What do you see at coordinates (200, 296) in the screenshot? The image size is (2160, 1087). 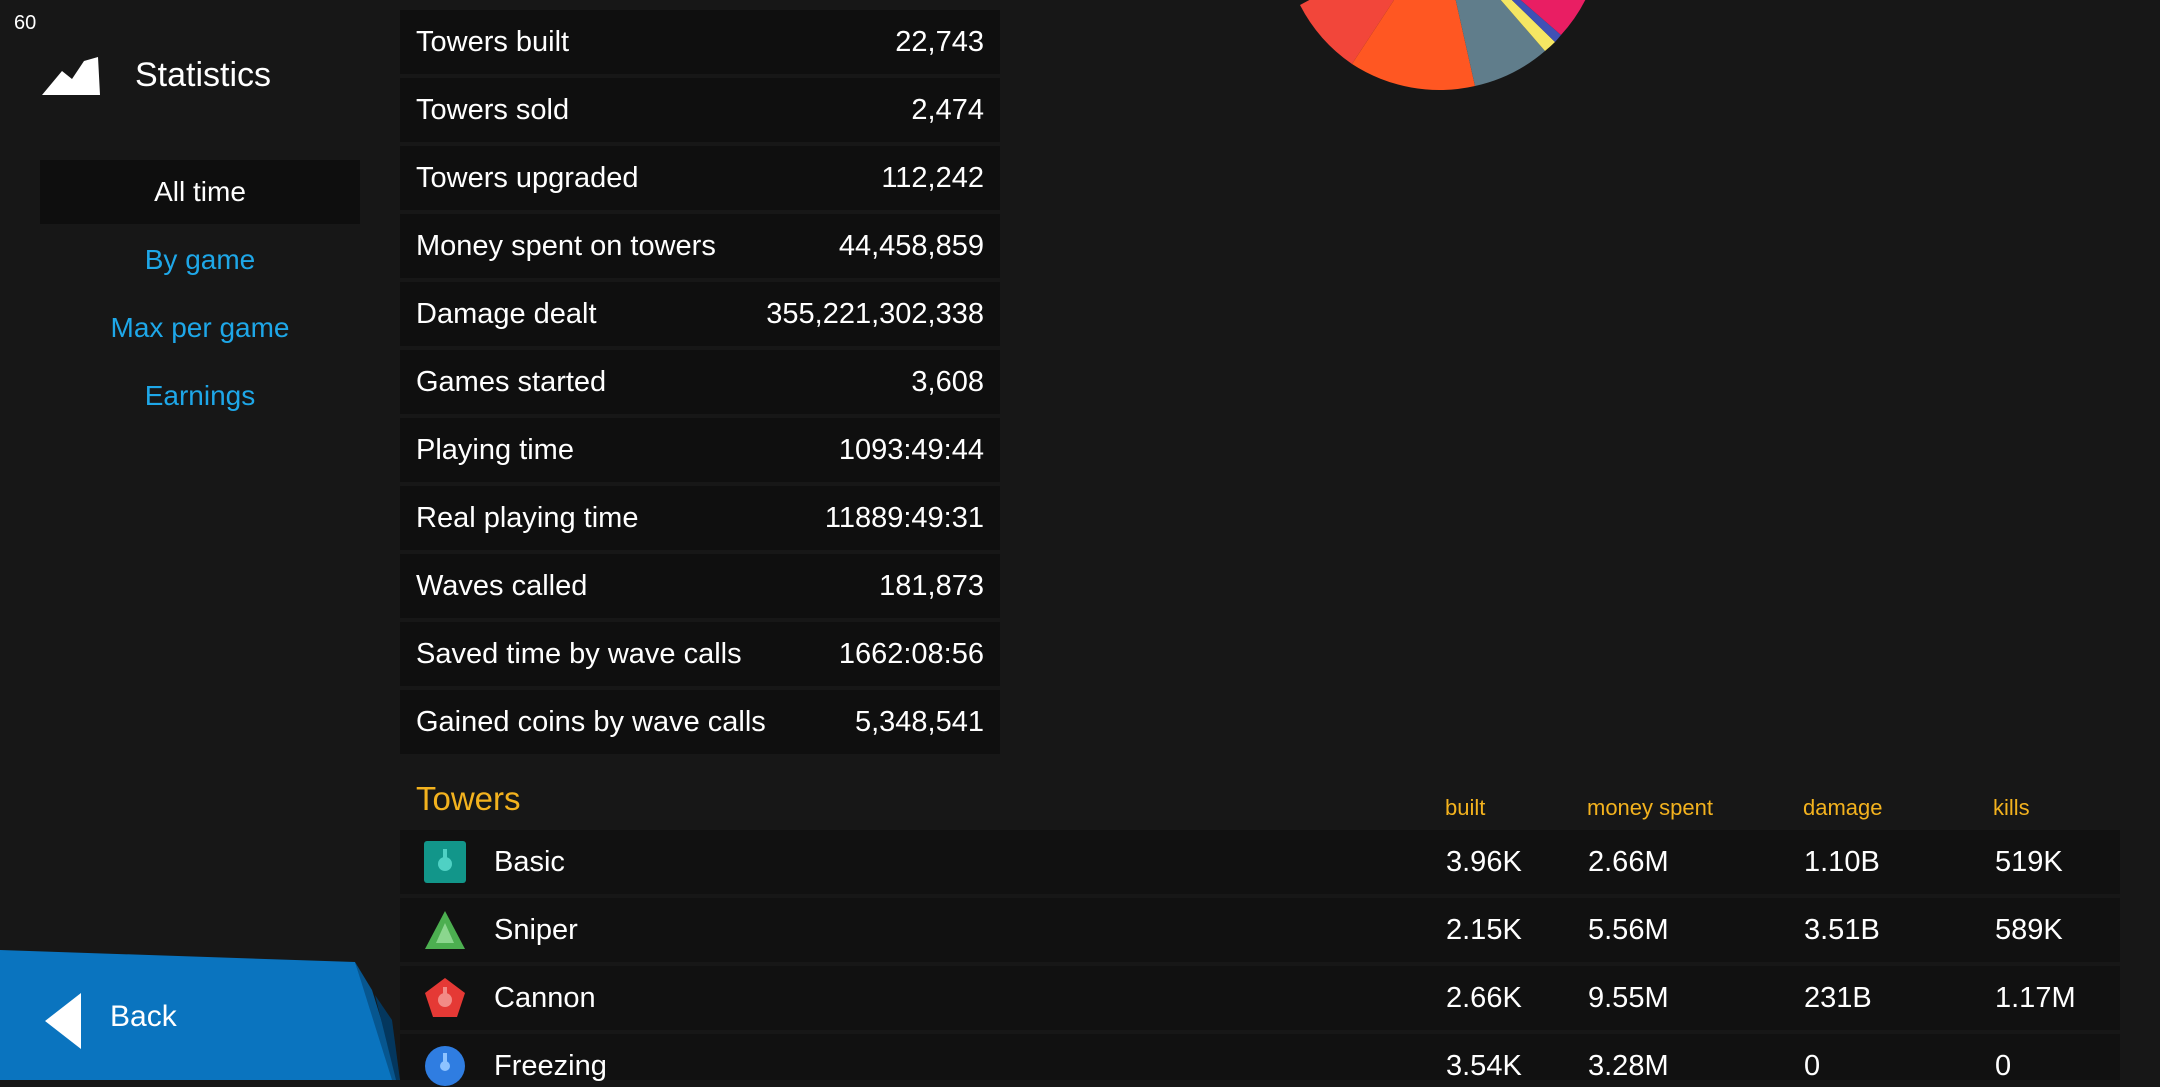 I see `stats-nav: All time By game Max per game Earnings` at bounding box center [200, 296].